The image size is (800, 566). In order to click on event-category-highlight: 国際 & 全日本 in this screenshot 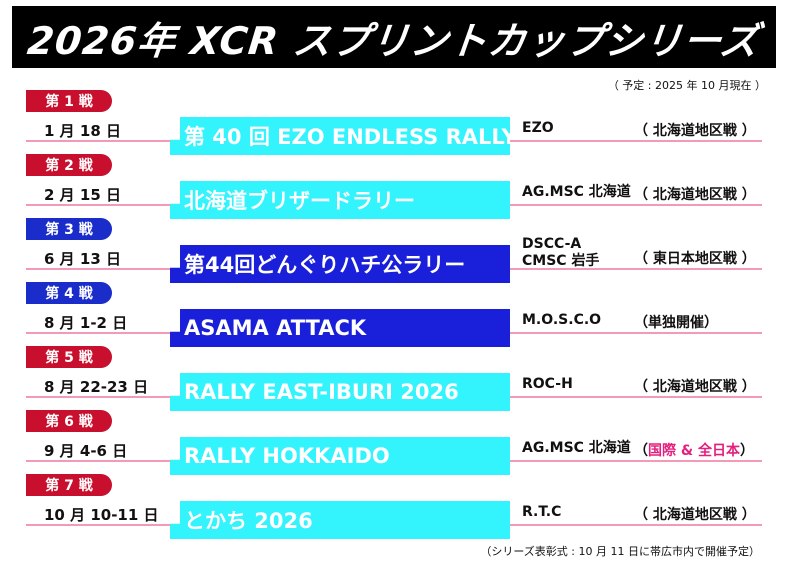, I will do `click(694, 451)`.